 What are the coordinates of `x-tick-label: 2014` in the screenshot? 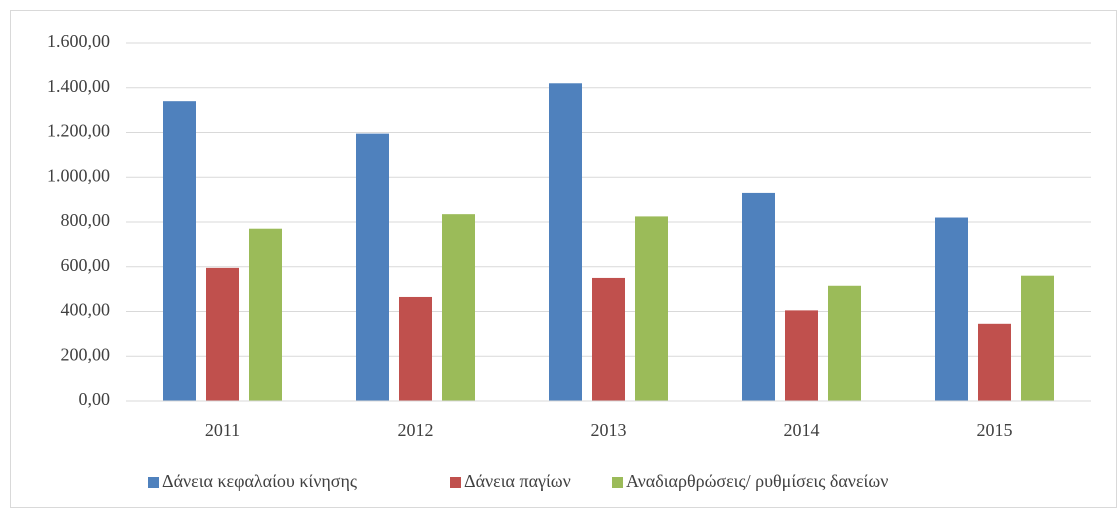 It's located at (802, 430).